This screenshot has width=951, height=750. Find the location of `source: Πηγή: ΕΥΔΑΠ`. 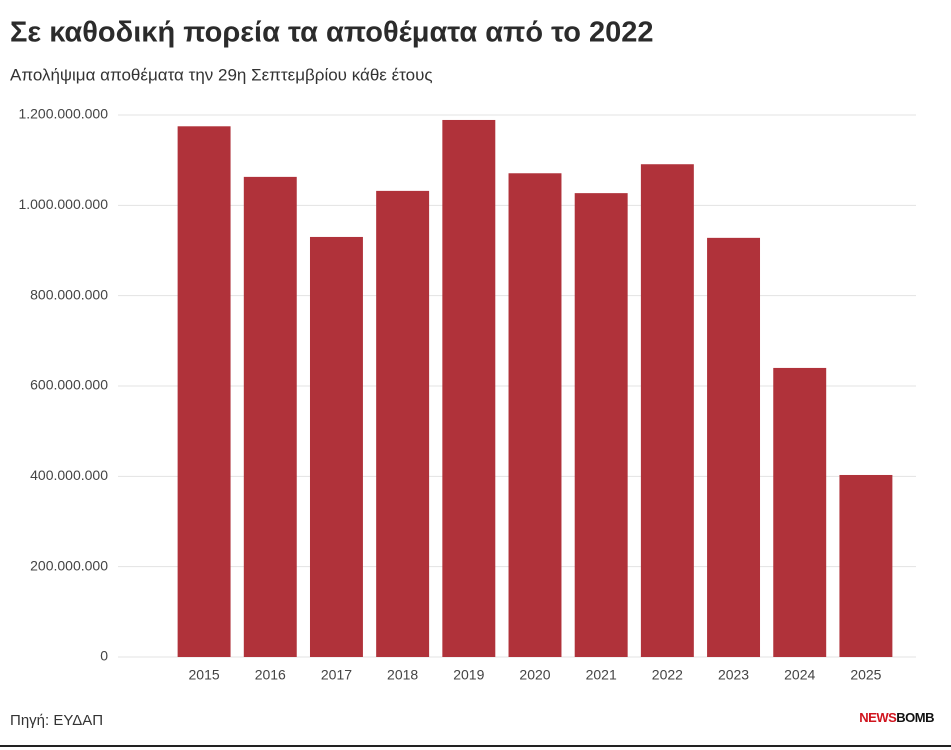

source: Πηγή: ΕΥΔΑΠ is located at coordinates (56, 720).